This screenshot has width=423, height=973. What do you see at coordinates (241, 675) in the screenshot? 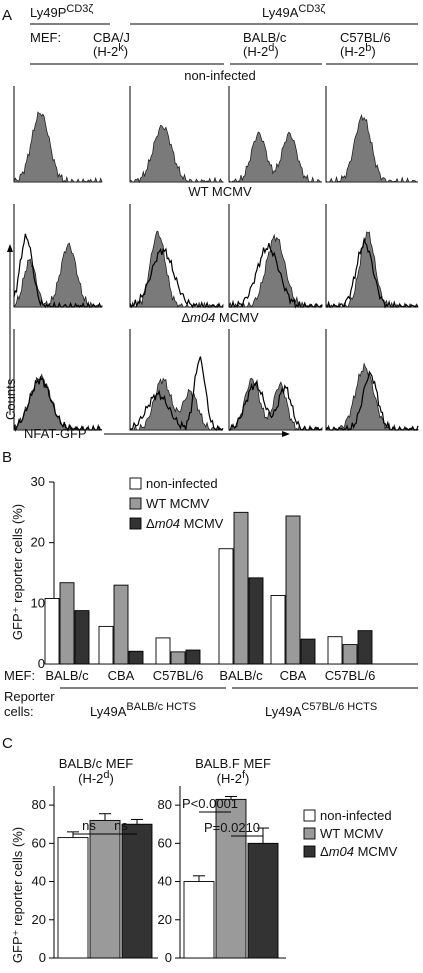
I see `b-category-label: BALB/c` at bounding box center [241, 675].